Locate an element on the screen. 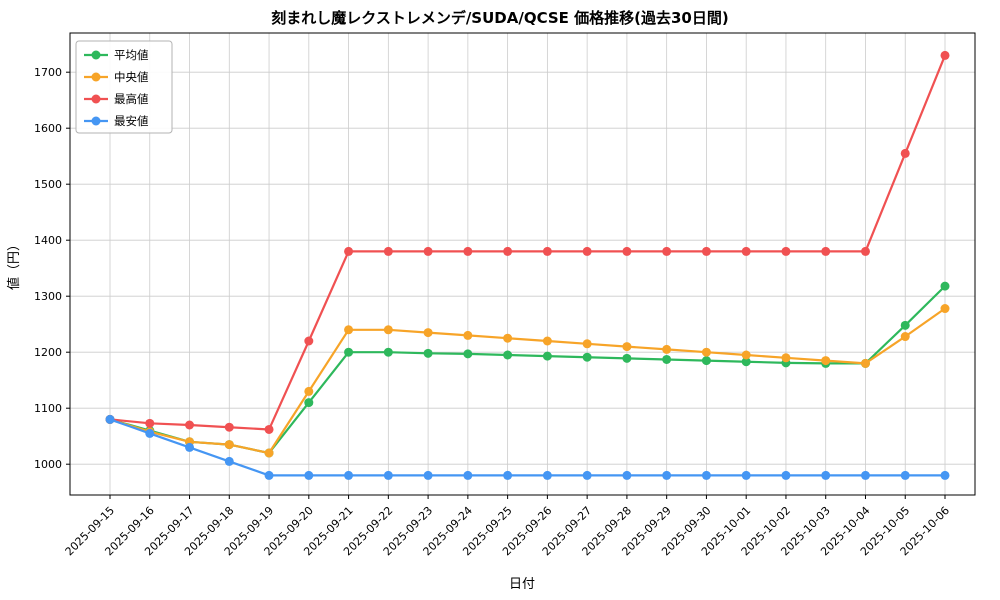  legend-item-max: 最高値 is located at coordinates (116, 99).